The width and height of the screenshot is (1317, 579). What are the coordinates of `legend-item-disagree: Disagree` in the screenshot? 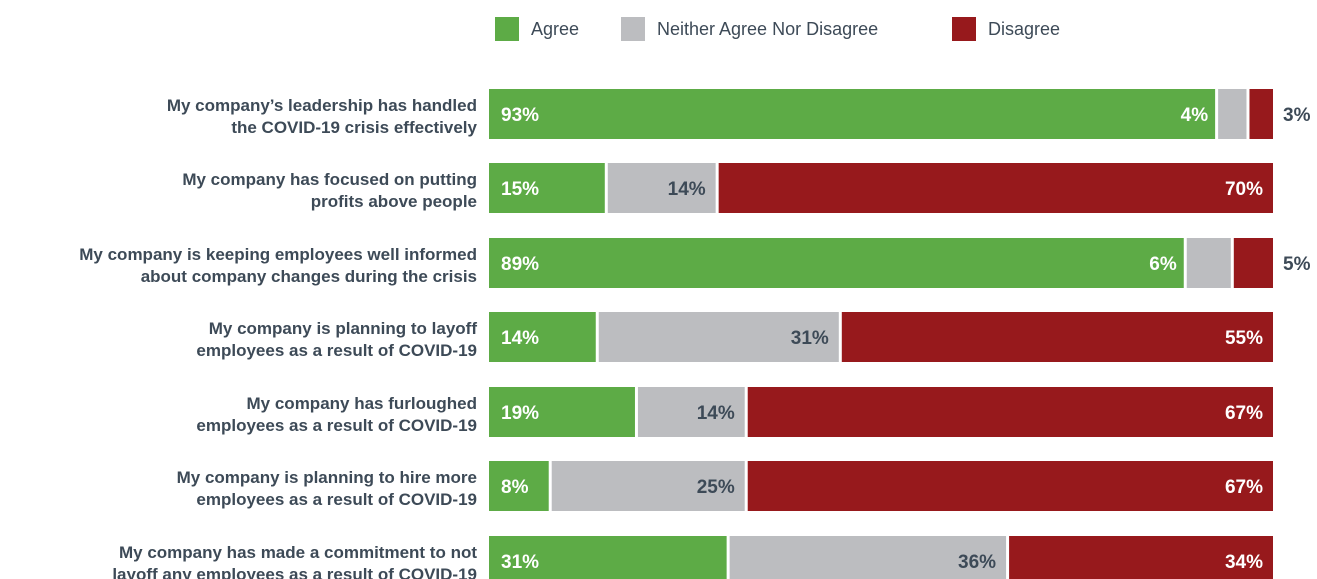 It's located at (1006, 29).